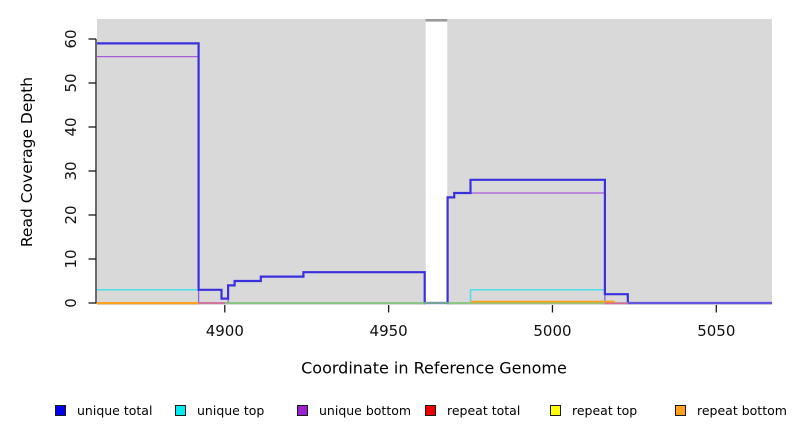 The height and width of the screenshot is (432, 792). I want to click on x-tick-label-4900: 4900, so click(224, 331).